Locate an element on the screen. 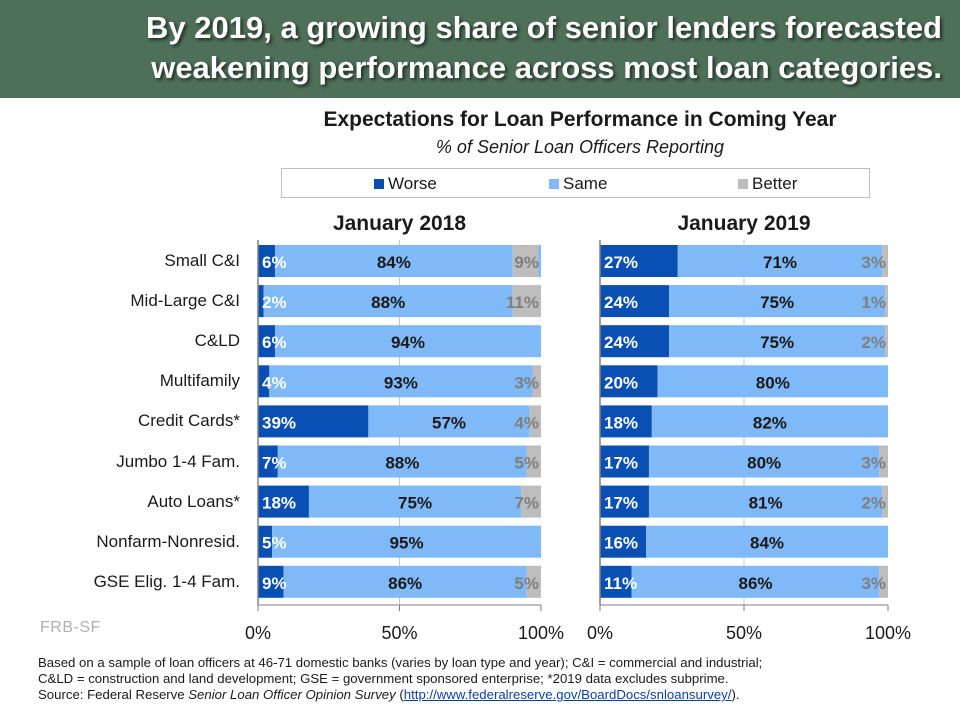  p2018-bar-same-small-c-i is located at coordinates (393, 261).